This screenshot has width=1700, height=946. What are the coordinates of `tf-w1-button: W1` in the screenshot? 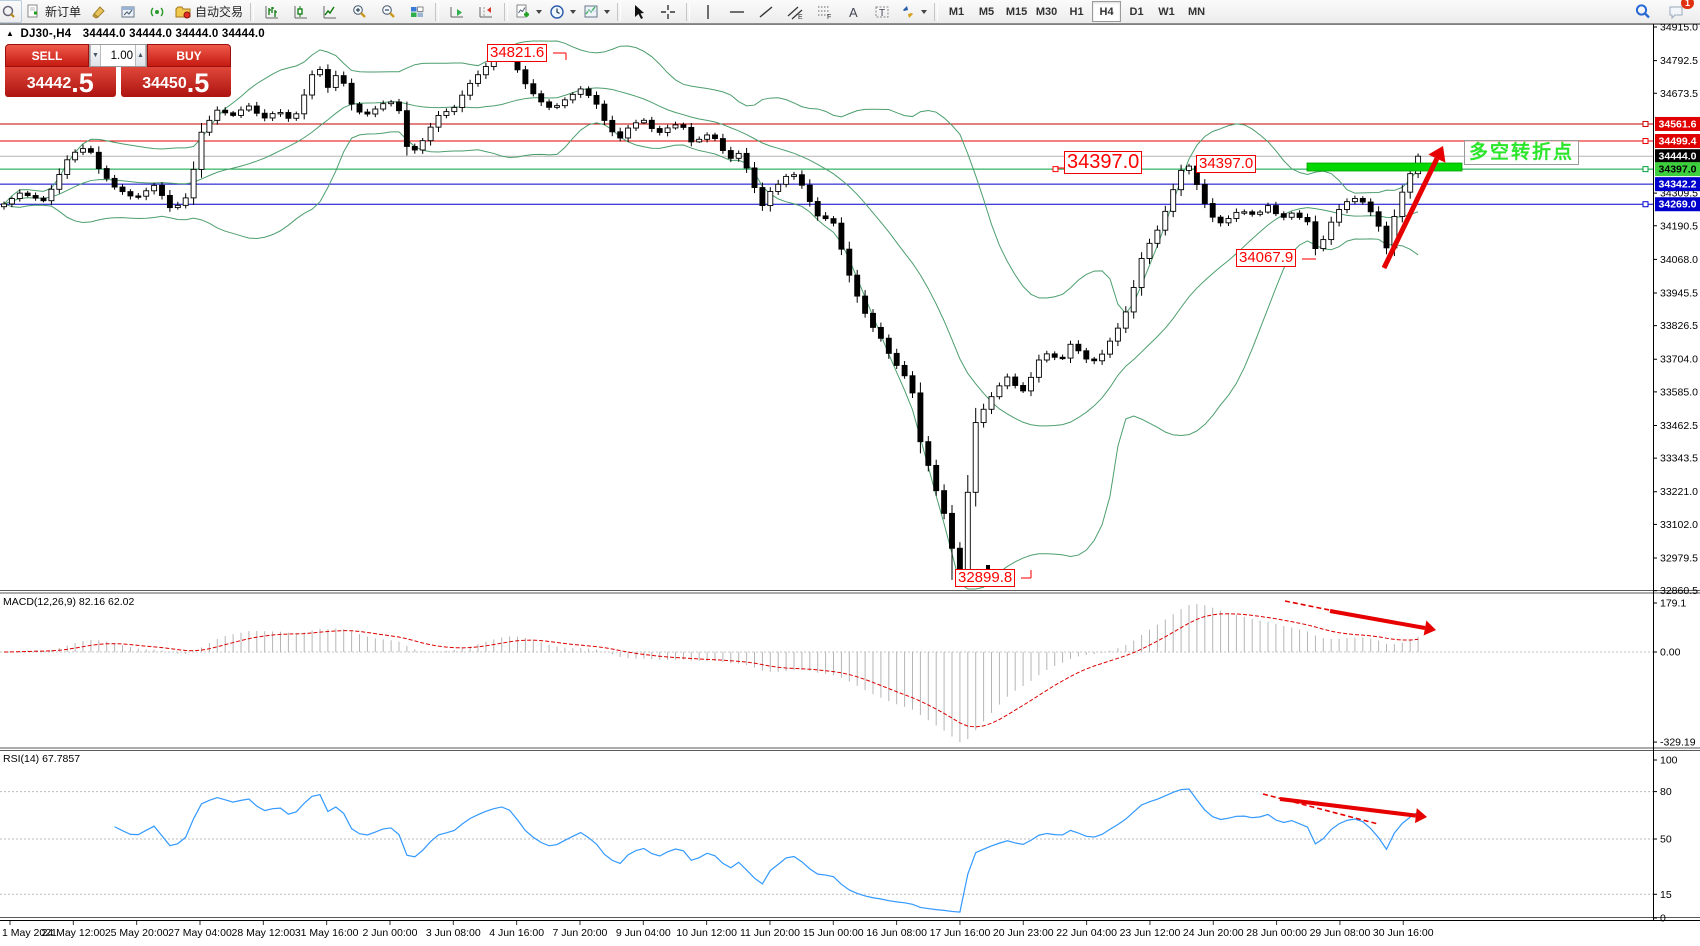 It's located at (1166, 11).